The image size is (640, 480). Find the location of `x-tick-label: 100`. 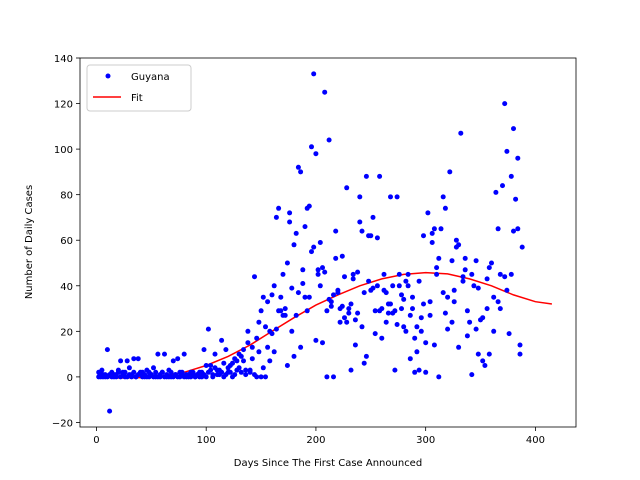

x-tick-label: 100 is located at coordinates (206, 440).